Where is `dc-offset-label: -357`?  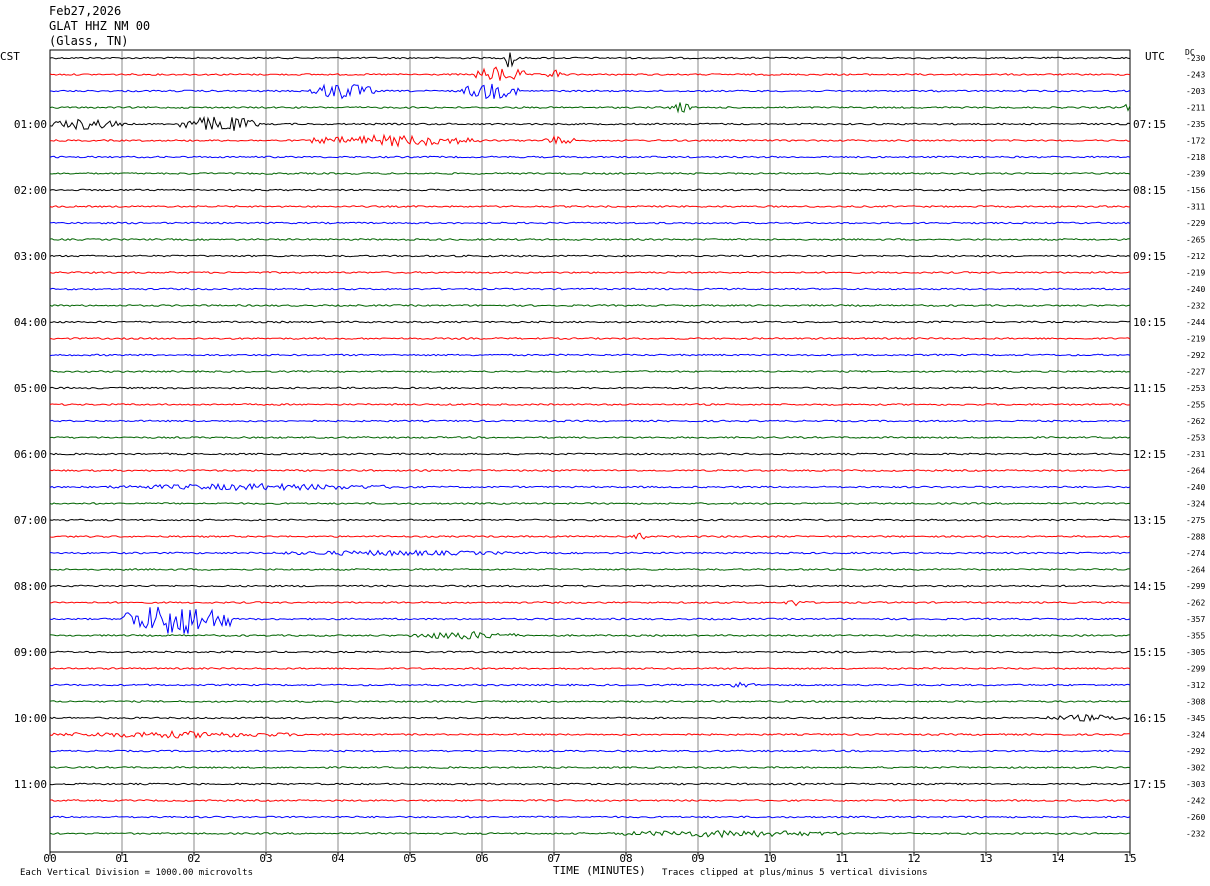
dc-offset-label: -357 is located at coordinates (1195, 619).